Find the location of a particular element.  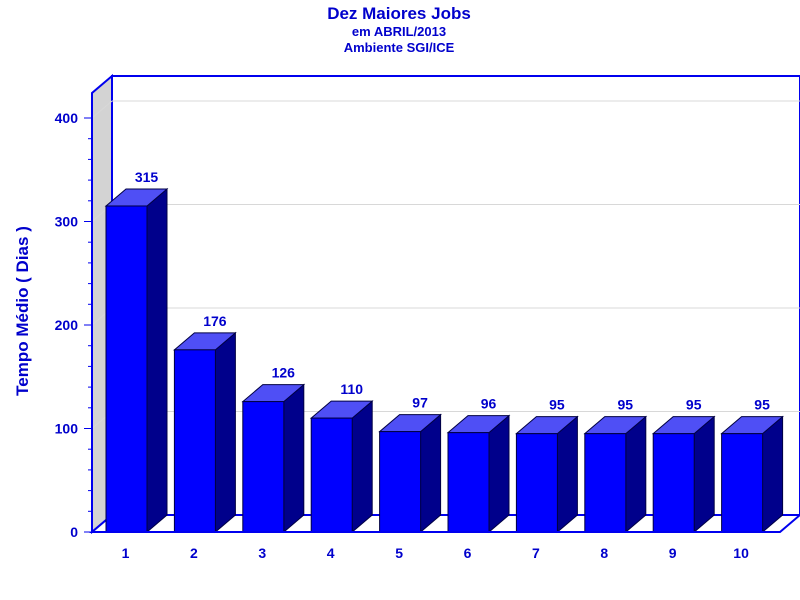

data-label: 97 is located at coordinates (420, 403).